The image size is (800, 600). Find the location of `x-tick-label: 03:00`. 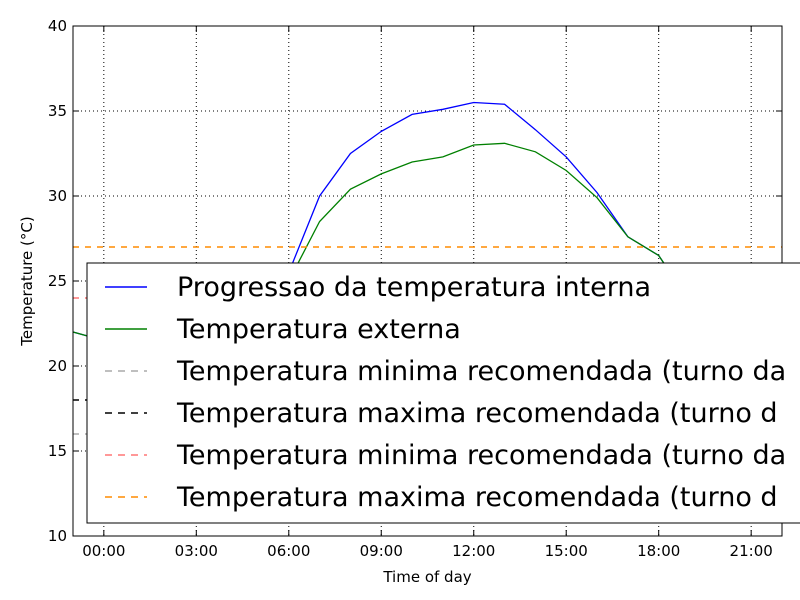

x-tick-label: 03:00 is located at coordinates (196, 551).